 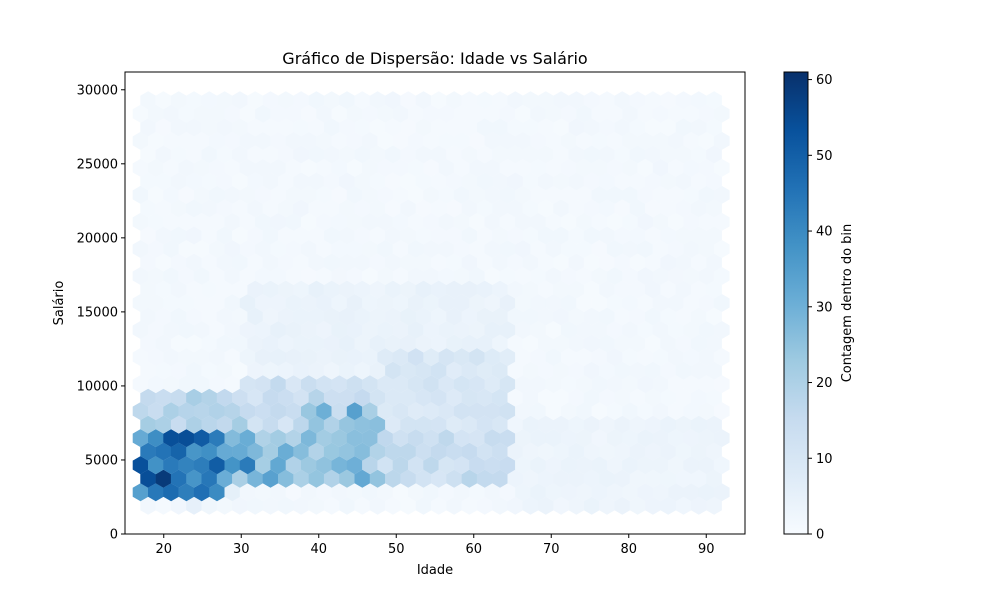 What do you see at coordinates (318, 549) in the screenshot?
I see `x-tick-label: 40` at bounding box center [318, 549].